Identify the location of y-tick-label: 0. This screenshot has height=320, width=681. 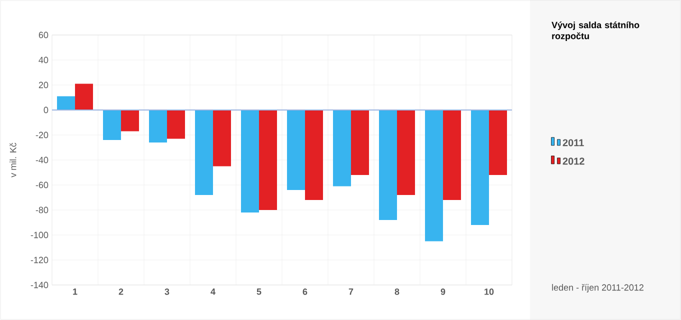
(46, 110).